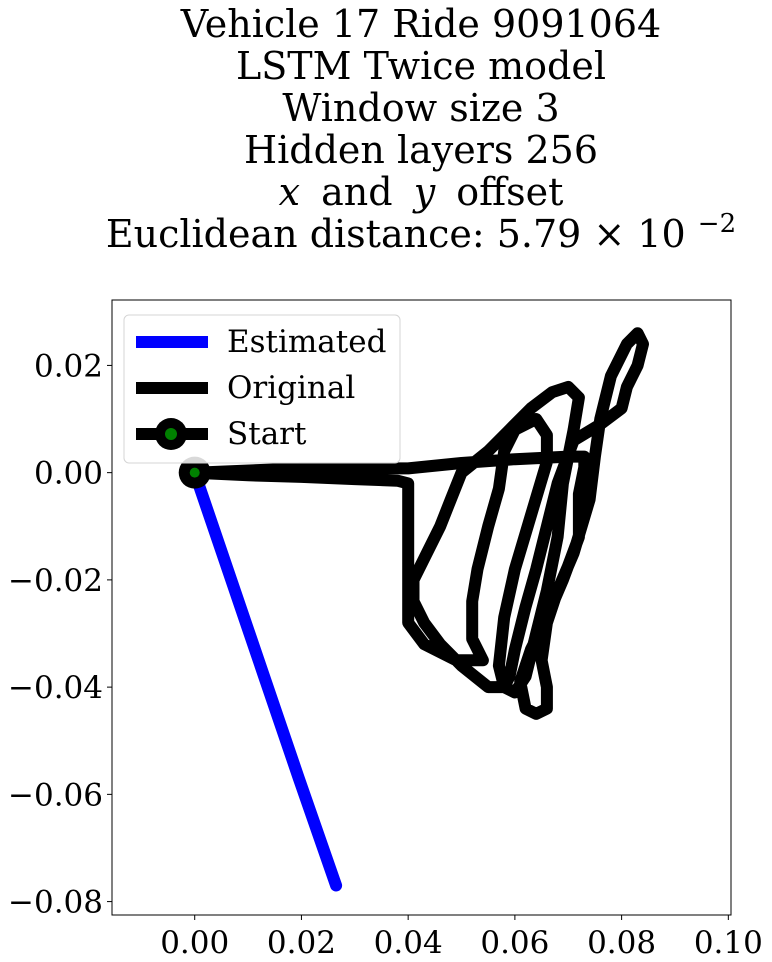 The height and width of the screenshot is (962, 772). What do you see at coordinates (55, 581) in the screenshot?
I see `y-tick-label: −0.02` at bounding box center [55, 581].